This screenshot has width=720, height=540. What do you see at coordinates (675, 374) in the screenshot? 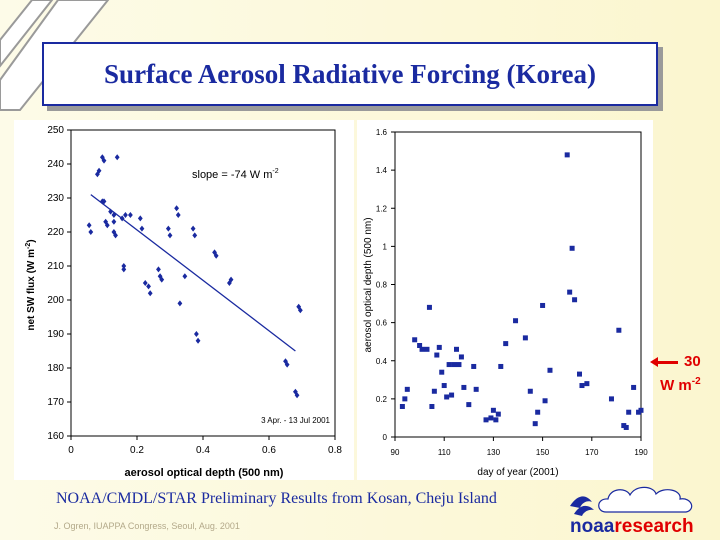
I see `forcing-annotation: 30 W m-2` at bounding box center [675, 374].